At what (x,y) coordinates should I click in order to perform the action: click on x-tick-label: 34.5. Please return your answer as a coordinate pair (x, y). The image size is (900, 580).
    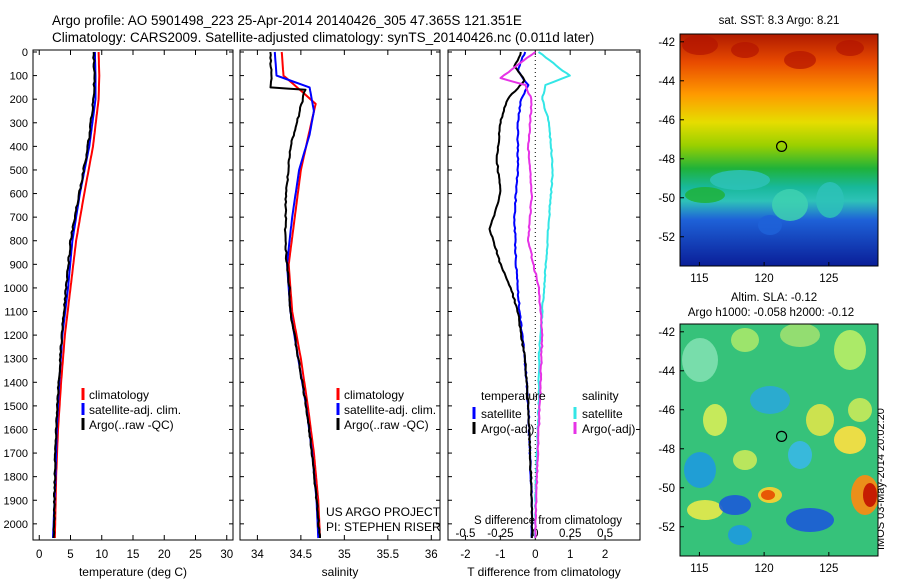
    Looking at the image, I should click on (301, 555).